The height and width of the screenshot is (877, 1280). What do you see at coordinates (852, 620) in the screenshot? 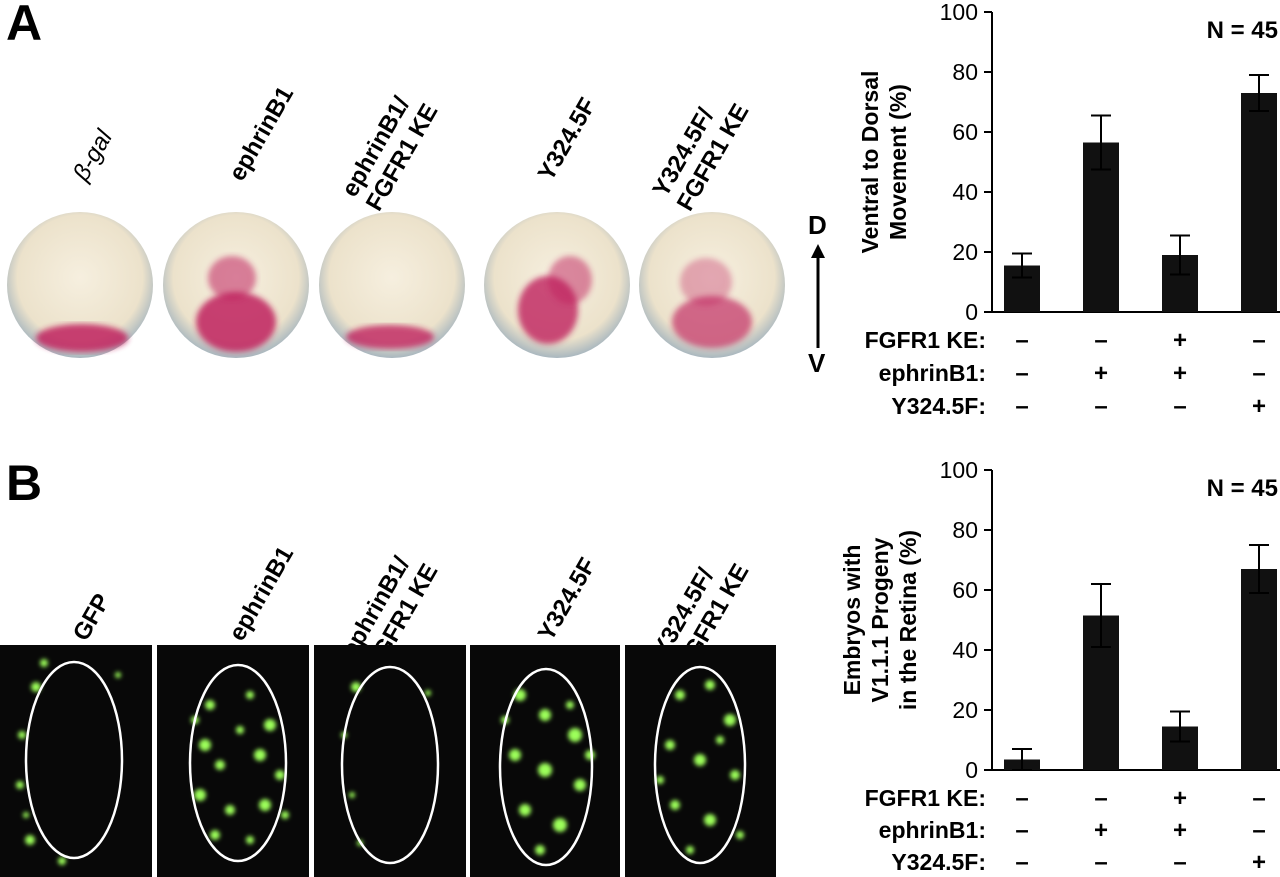
I see `y-axis-label: Embryos with` at bounding box center [852, 620].